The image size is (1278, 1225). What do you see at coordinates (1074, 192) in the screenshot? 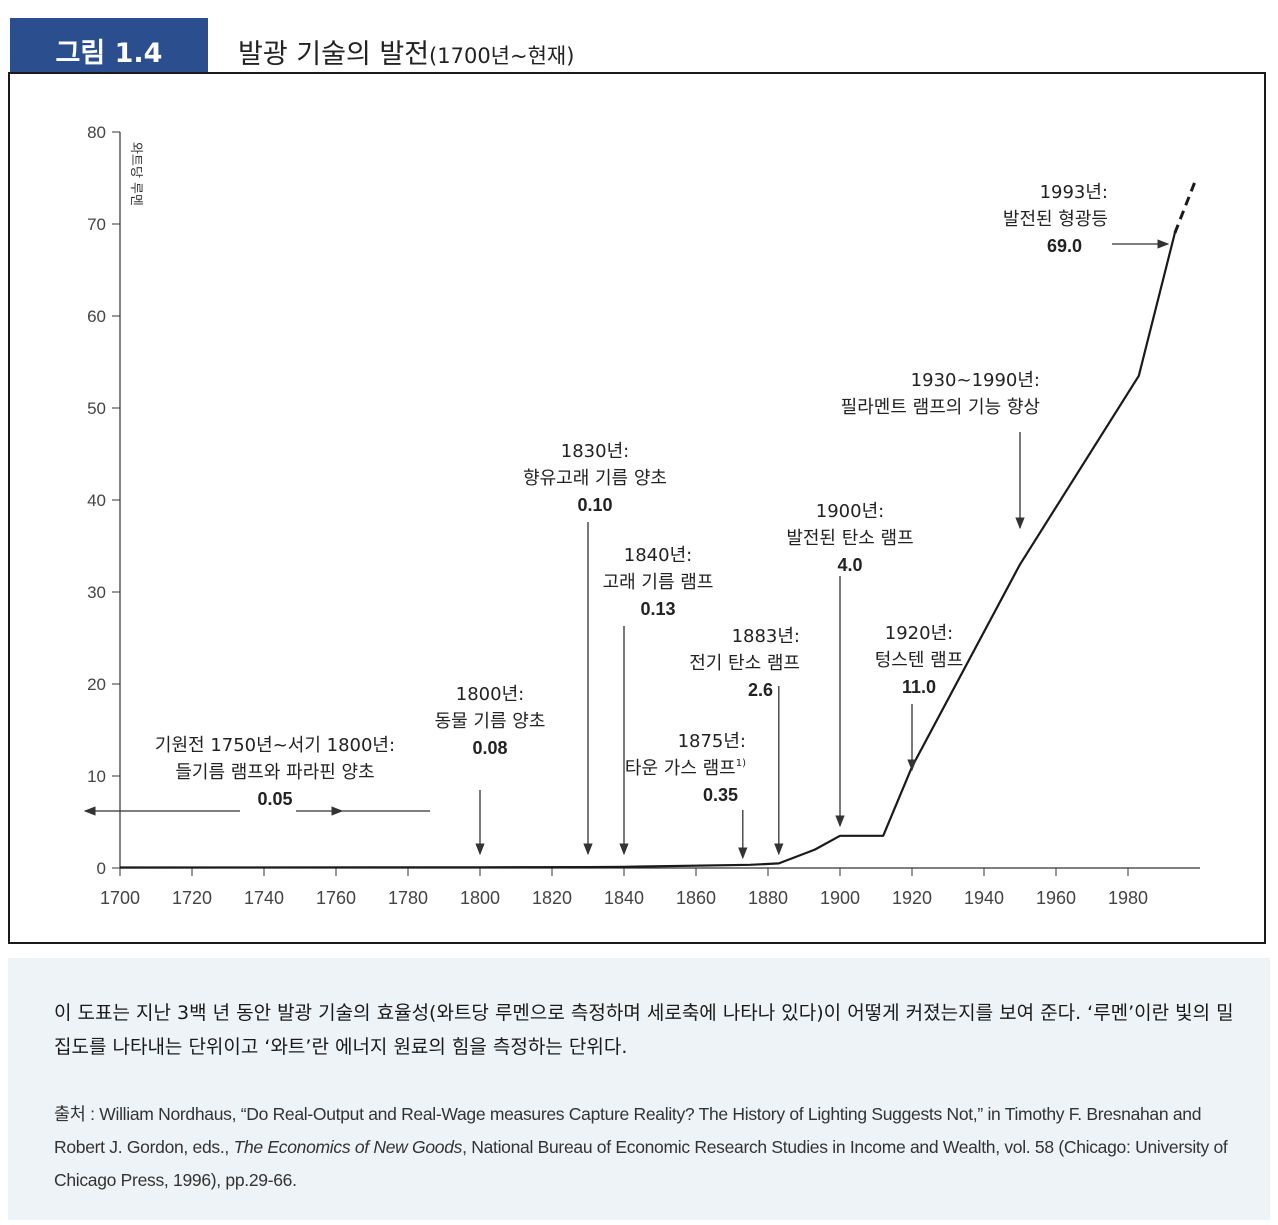
I see `annotation-a1993-line-1: 1993년:` at bounding box center [1074, 192].